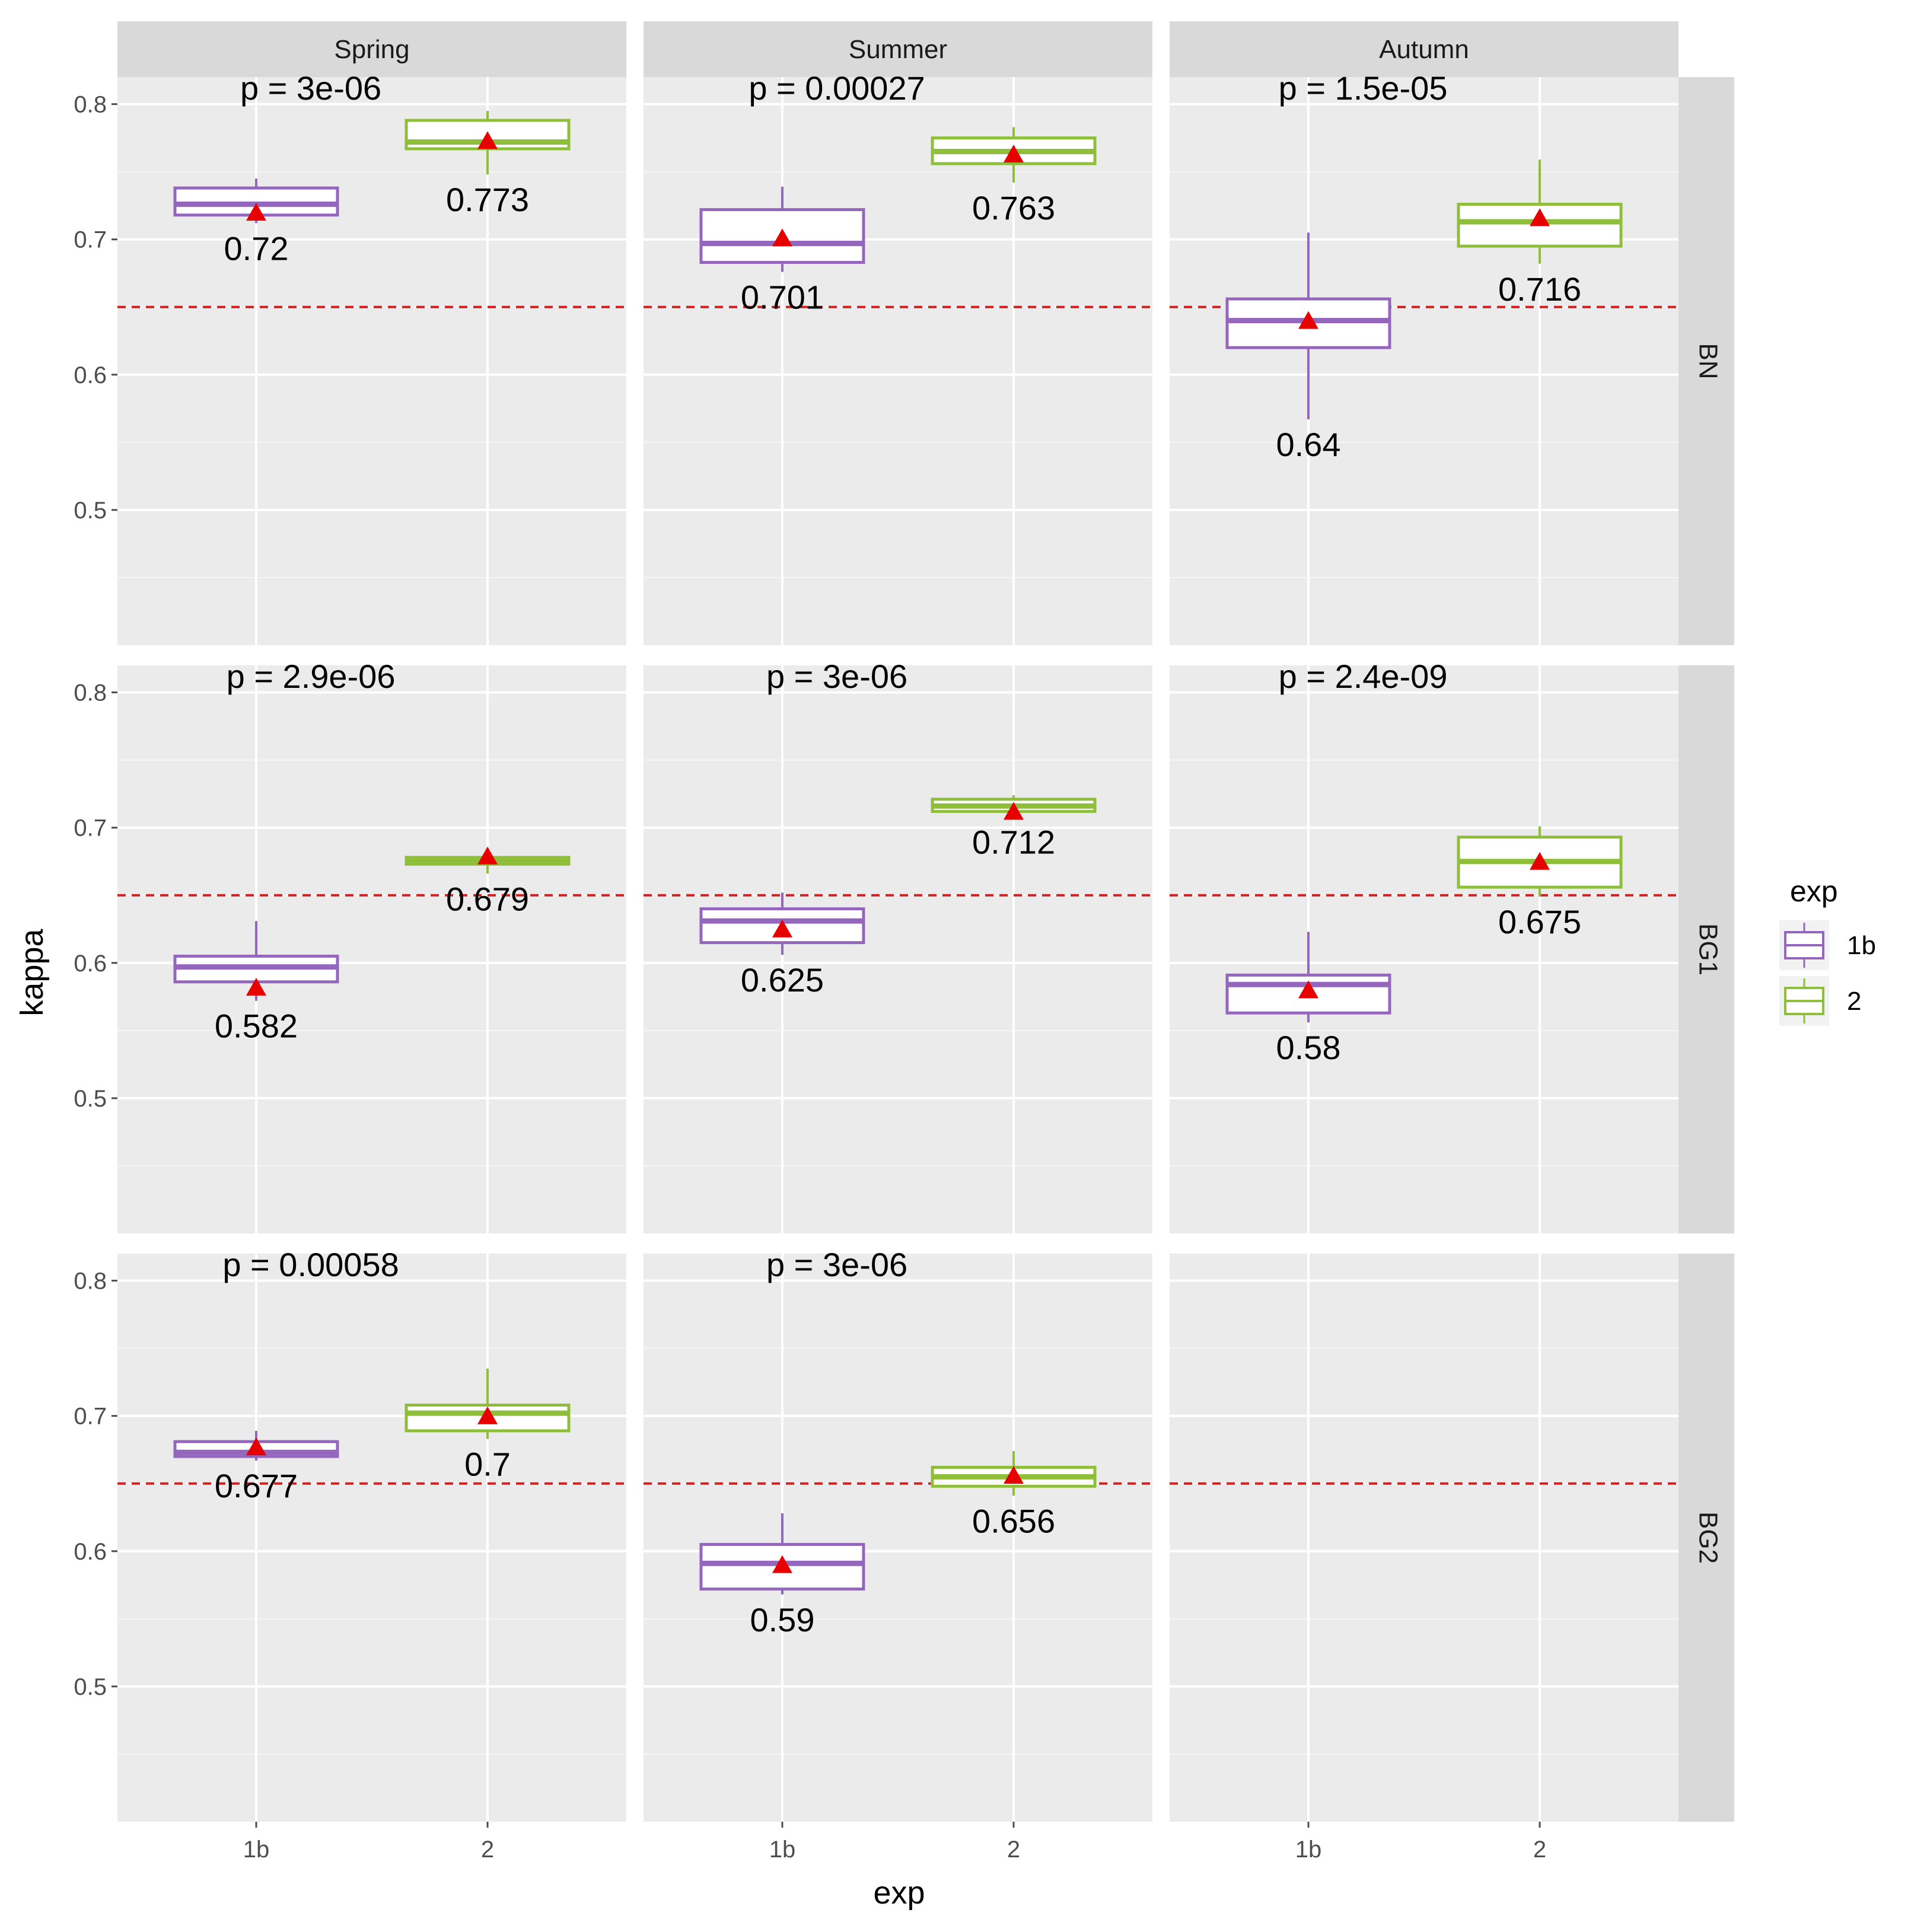  What do you see at coordinates (782, 250) in the screenshot?
I see `box-1b: 0.701` at bounding box center [782, 250].